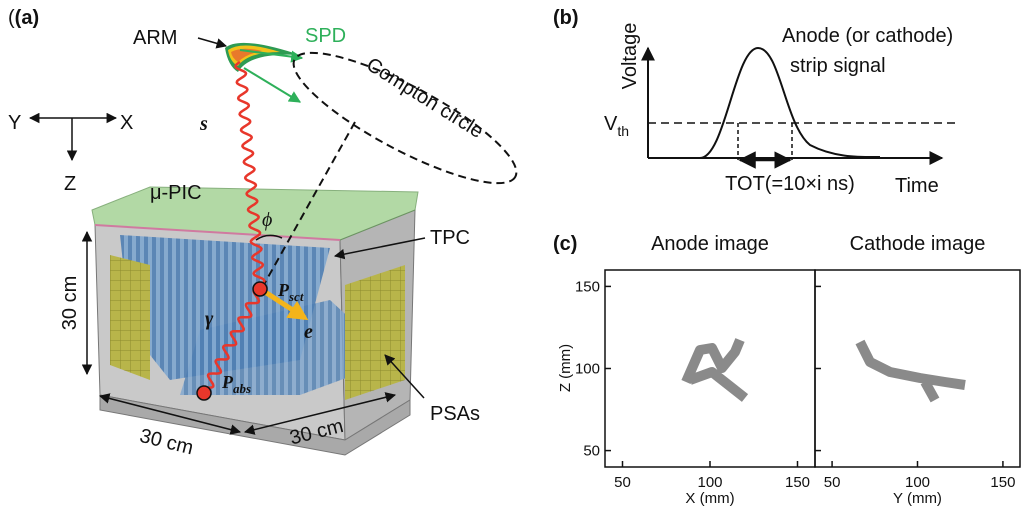 The width and height of the screenshot is (1021, 509). I want to click on panel-label-text: (a), so click(27, 18).